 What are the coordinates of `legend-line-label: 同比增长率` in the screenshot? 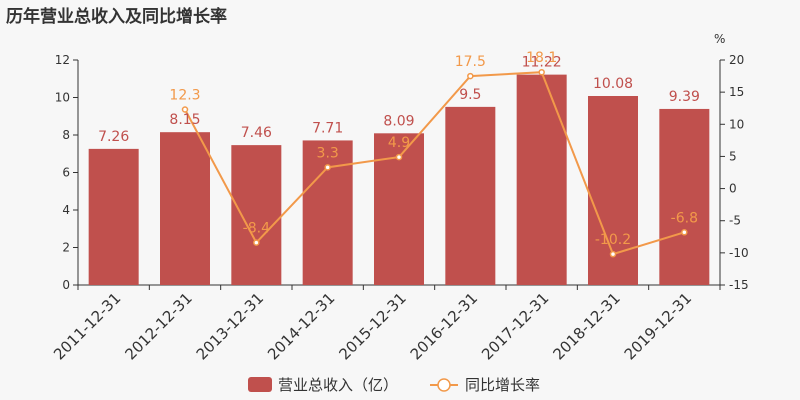 It's located at (502, 385).